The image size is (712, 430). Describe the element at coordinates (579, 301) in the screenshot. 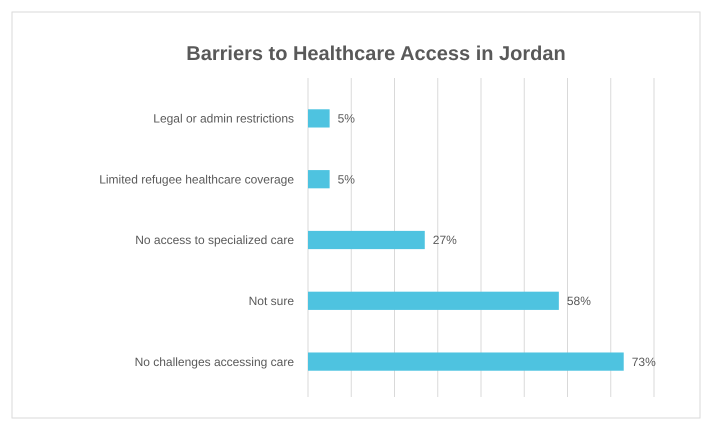

I see `data-label: 58%` at that location.